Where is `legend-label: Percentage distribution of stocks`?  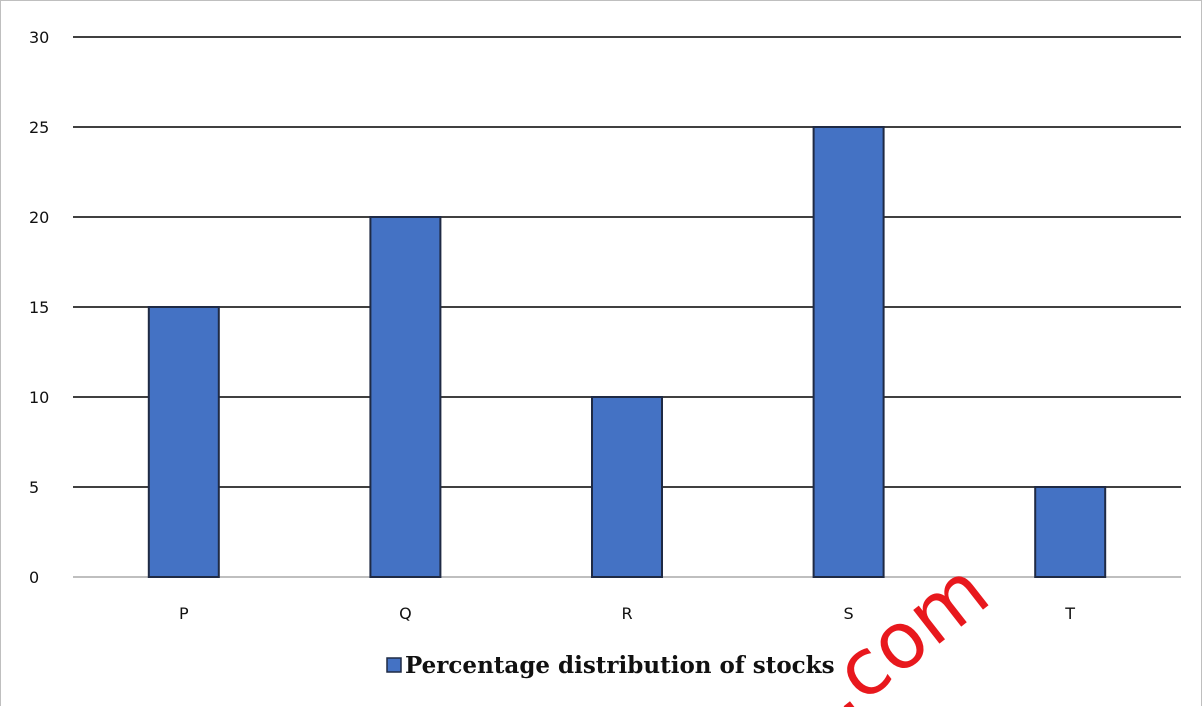 legend-label: Percentage distribution of stocks is located at coordinates (620, 665).